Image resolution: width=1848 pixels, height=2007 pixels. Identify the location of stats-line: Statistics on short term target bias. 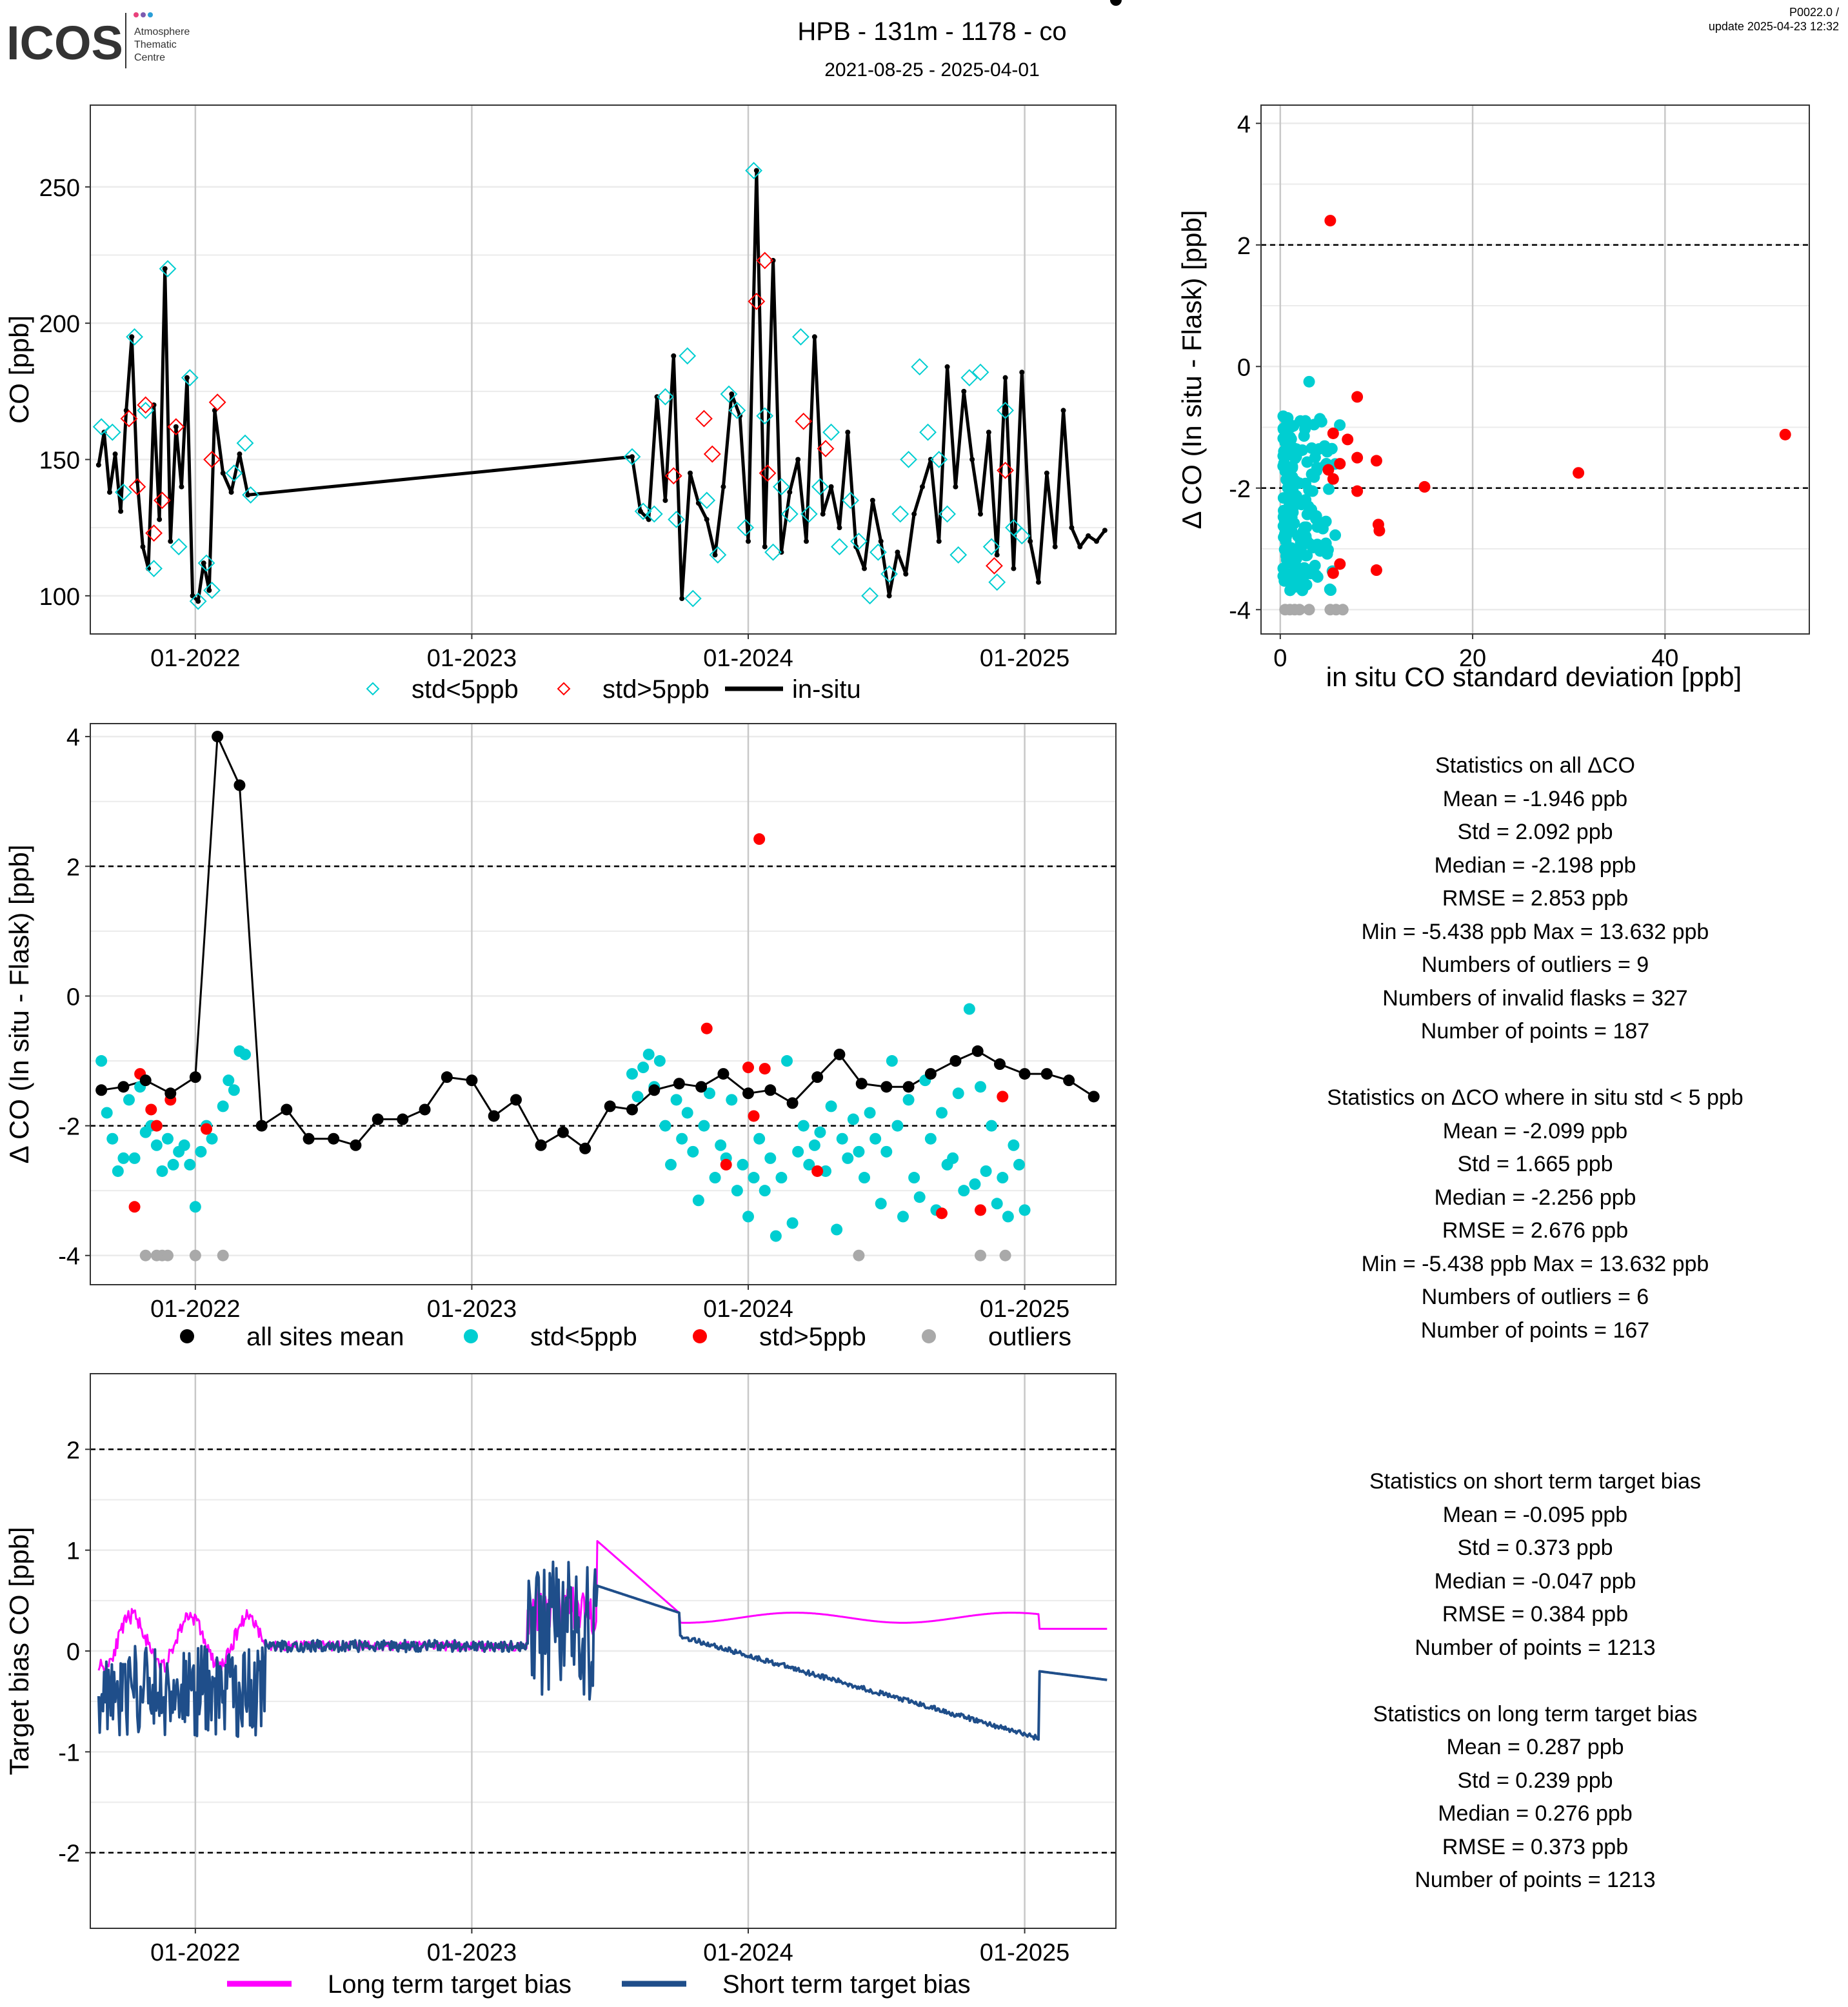
(1535, 1482).